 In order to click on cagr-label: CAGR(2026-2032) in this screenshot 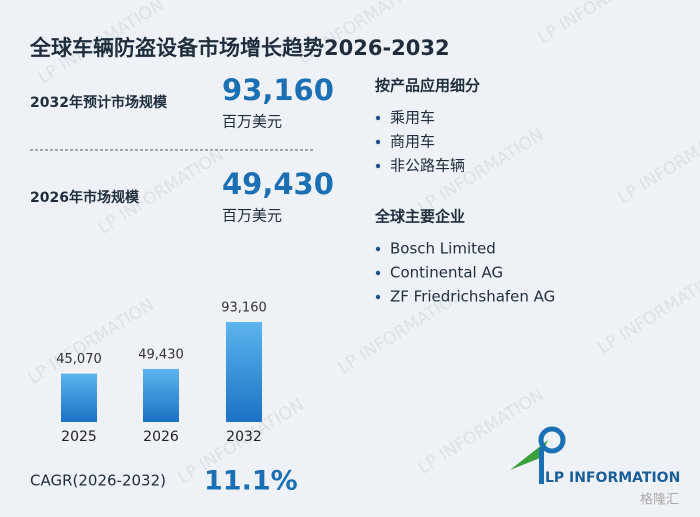, I will do `click(98, 481)`.